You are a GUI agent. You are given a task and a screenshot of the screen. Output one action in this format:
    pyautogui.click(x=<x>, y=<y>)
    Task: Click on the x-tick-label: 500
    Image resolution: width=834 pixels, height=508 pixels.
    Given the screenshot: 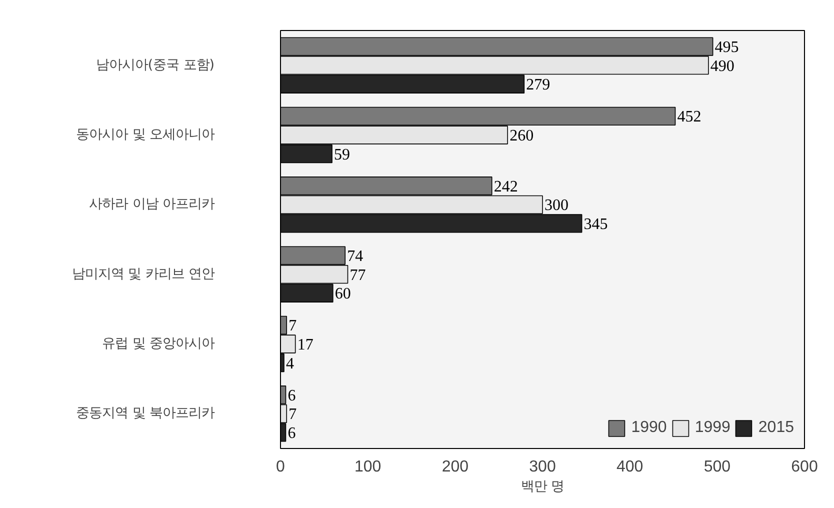 What is the action you would take?
    pyautogui.click(x=717, y=467)
    